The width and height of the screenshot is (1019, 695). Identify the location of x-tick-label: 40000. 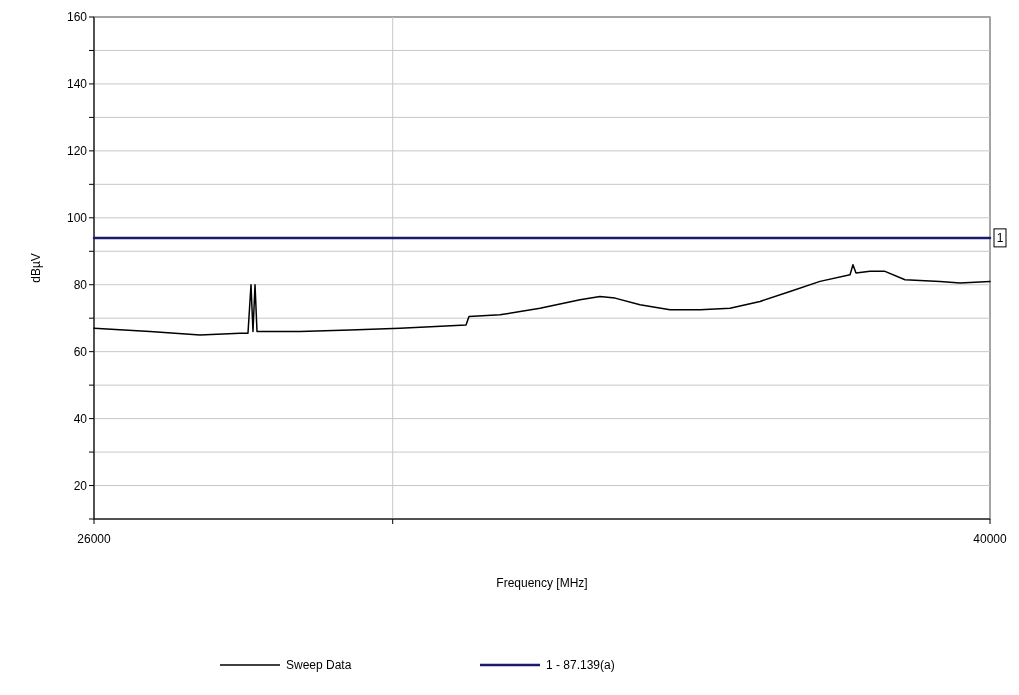
(990, 539).